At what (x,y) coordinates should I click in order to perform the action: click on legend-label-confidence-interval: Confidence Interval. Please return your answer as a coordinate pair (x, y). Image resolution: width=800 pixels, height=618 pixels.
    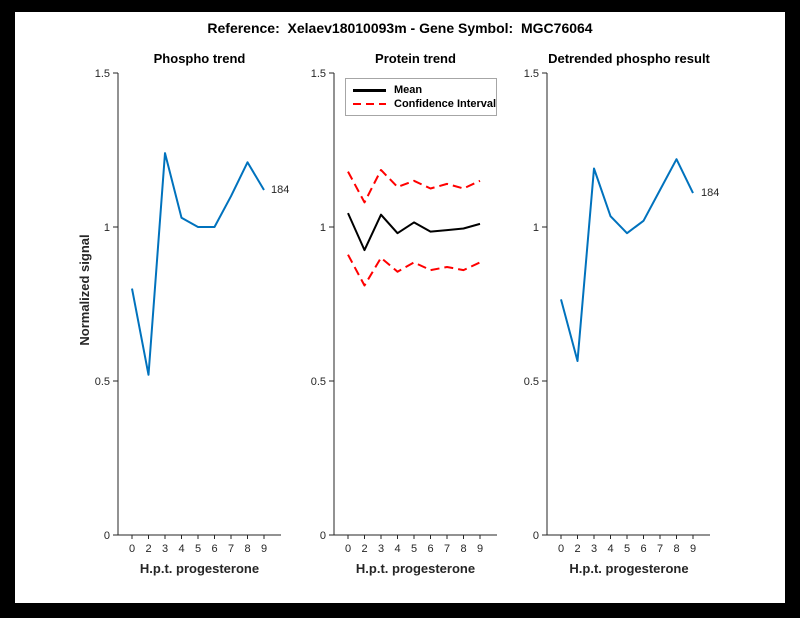
    Looking at the image, I should click on (445, 104).